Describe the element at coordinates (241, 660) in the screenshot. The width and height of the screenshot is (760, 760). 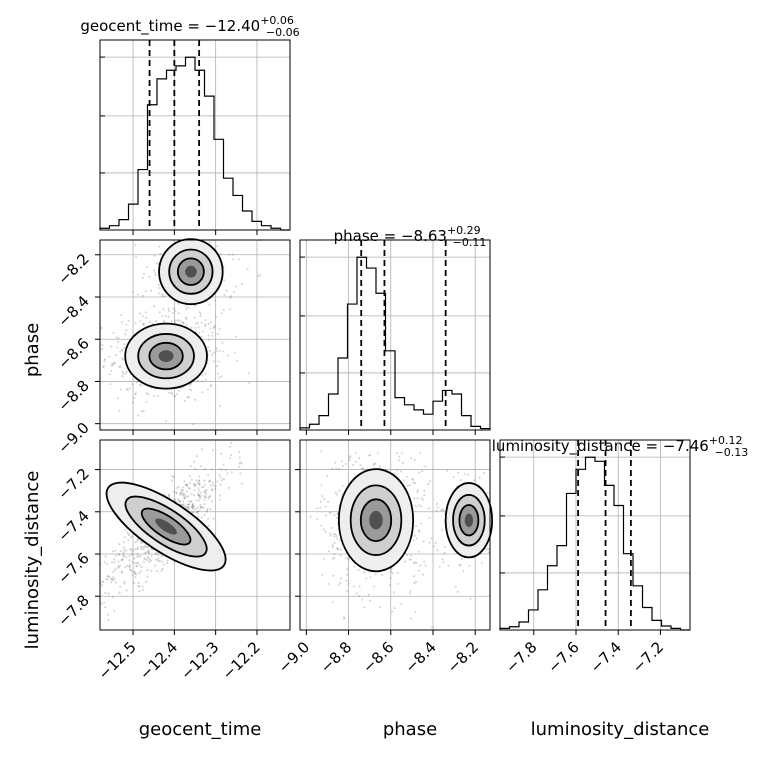
I see `ticklabel-x-geocent-time: −12.2` at that location.